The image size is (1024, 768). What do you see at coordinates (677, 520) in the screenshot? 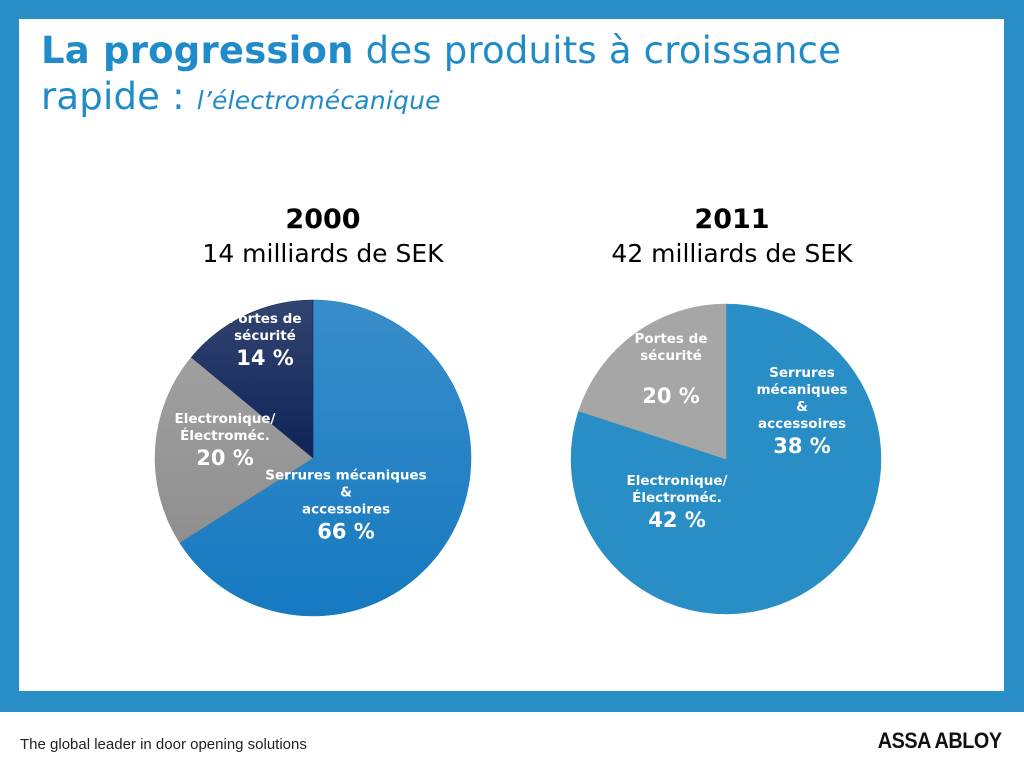
I see `slice-value-2011-1: 42 %` at bounding box center [677, 520].